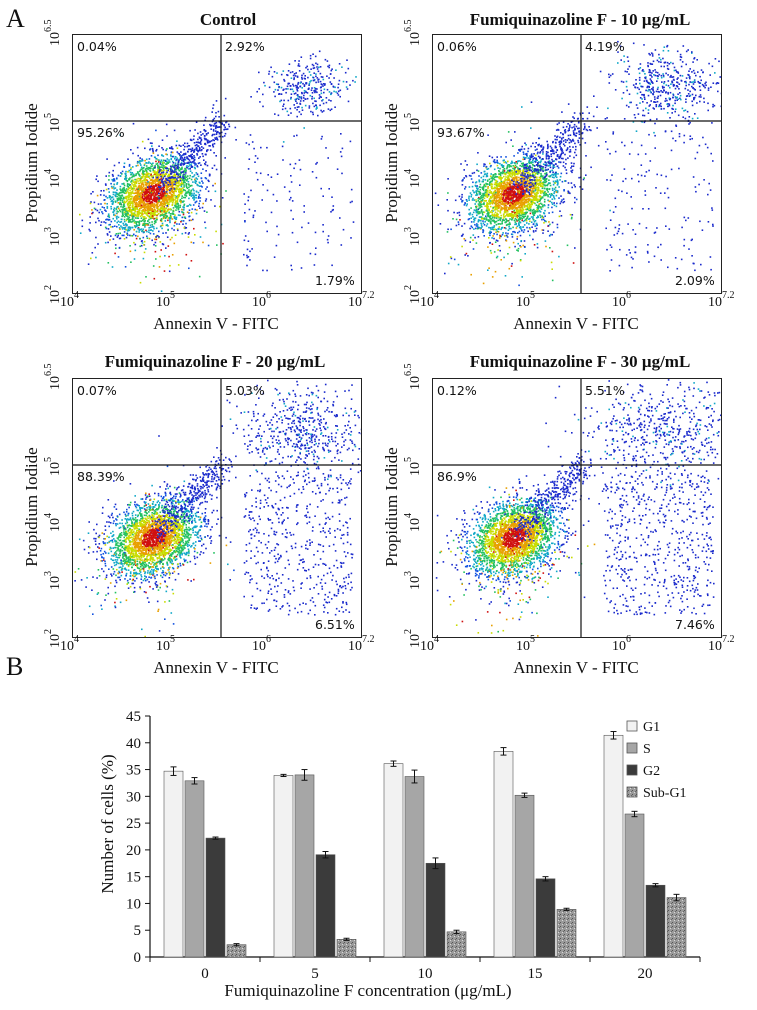 This screenshot has height=1010, width=757. Describe the element at coordinates (97, 390) in the screenshot. I see `quadrant-upper-left-pct: 0.07%` at that location.